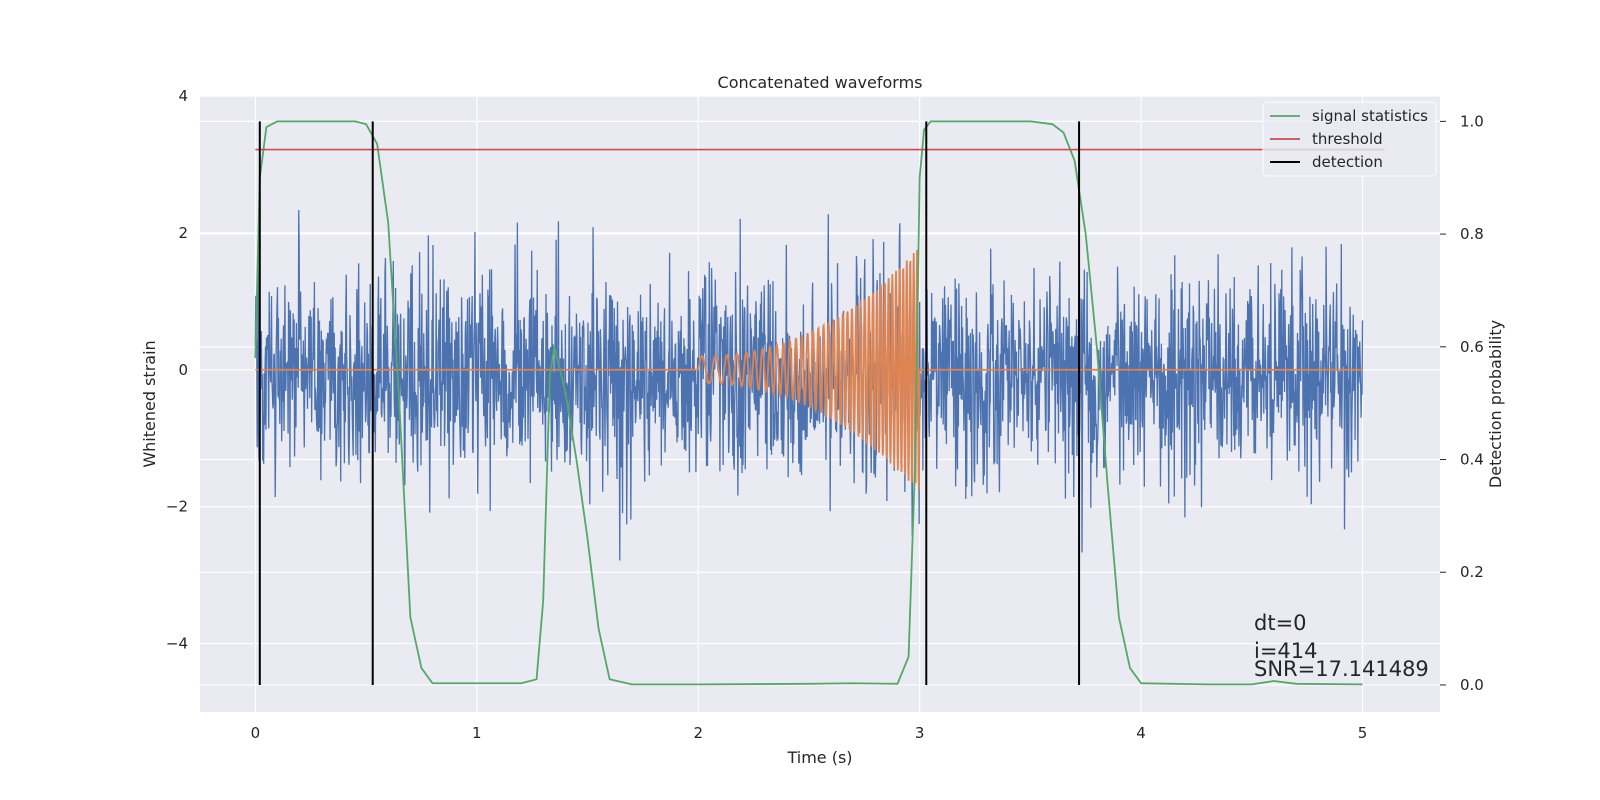 The image size is (1600, 800). I want to click on y2-tick-label: 0.6, so click(1472, 347).